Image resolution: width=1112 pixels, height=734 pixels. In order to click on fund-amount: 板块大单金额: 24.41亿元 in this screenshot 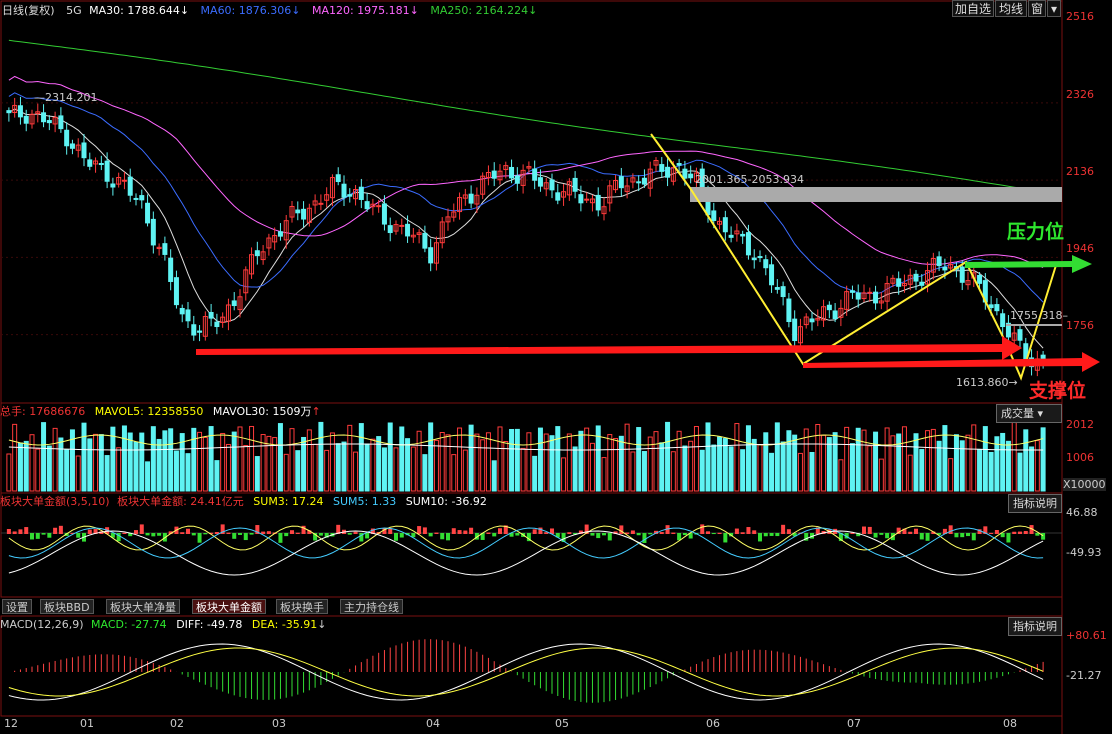, I will do `click(180, 501)`.